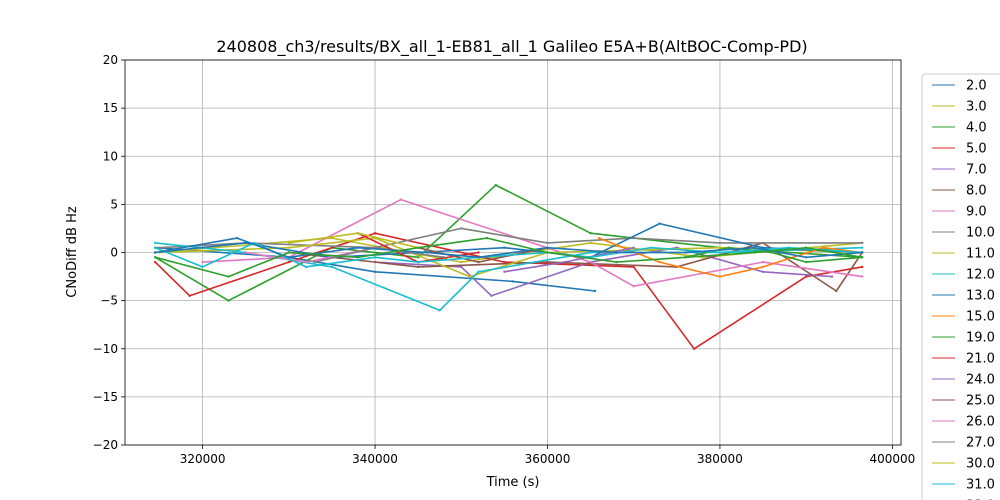 The height and width of the screenshot is (500, 1000). I want to click on legend-item: 2.0, so click(959, 86).